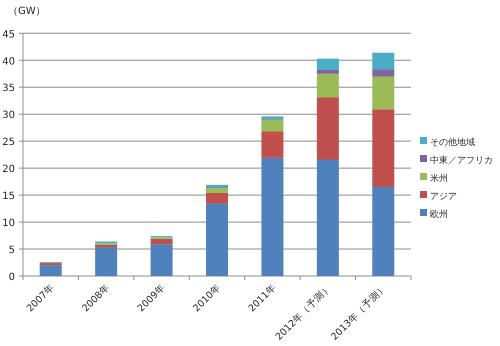 The image size is (500, 346). What do you see at coordinates (8, 142) in the screenshot?
I see `y-tick-label: 25` at bounding box center [8, 142].